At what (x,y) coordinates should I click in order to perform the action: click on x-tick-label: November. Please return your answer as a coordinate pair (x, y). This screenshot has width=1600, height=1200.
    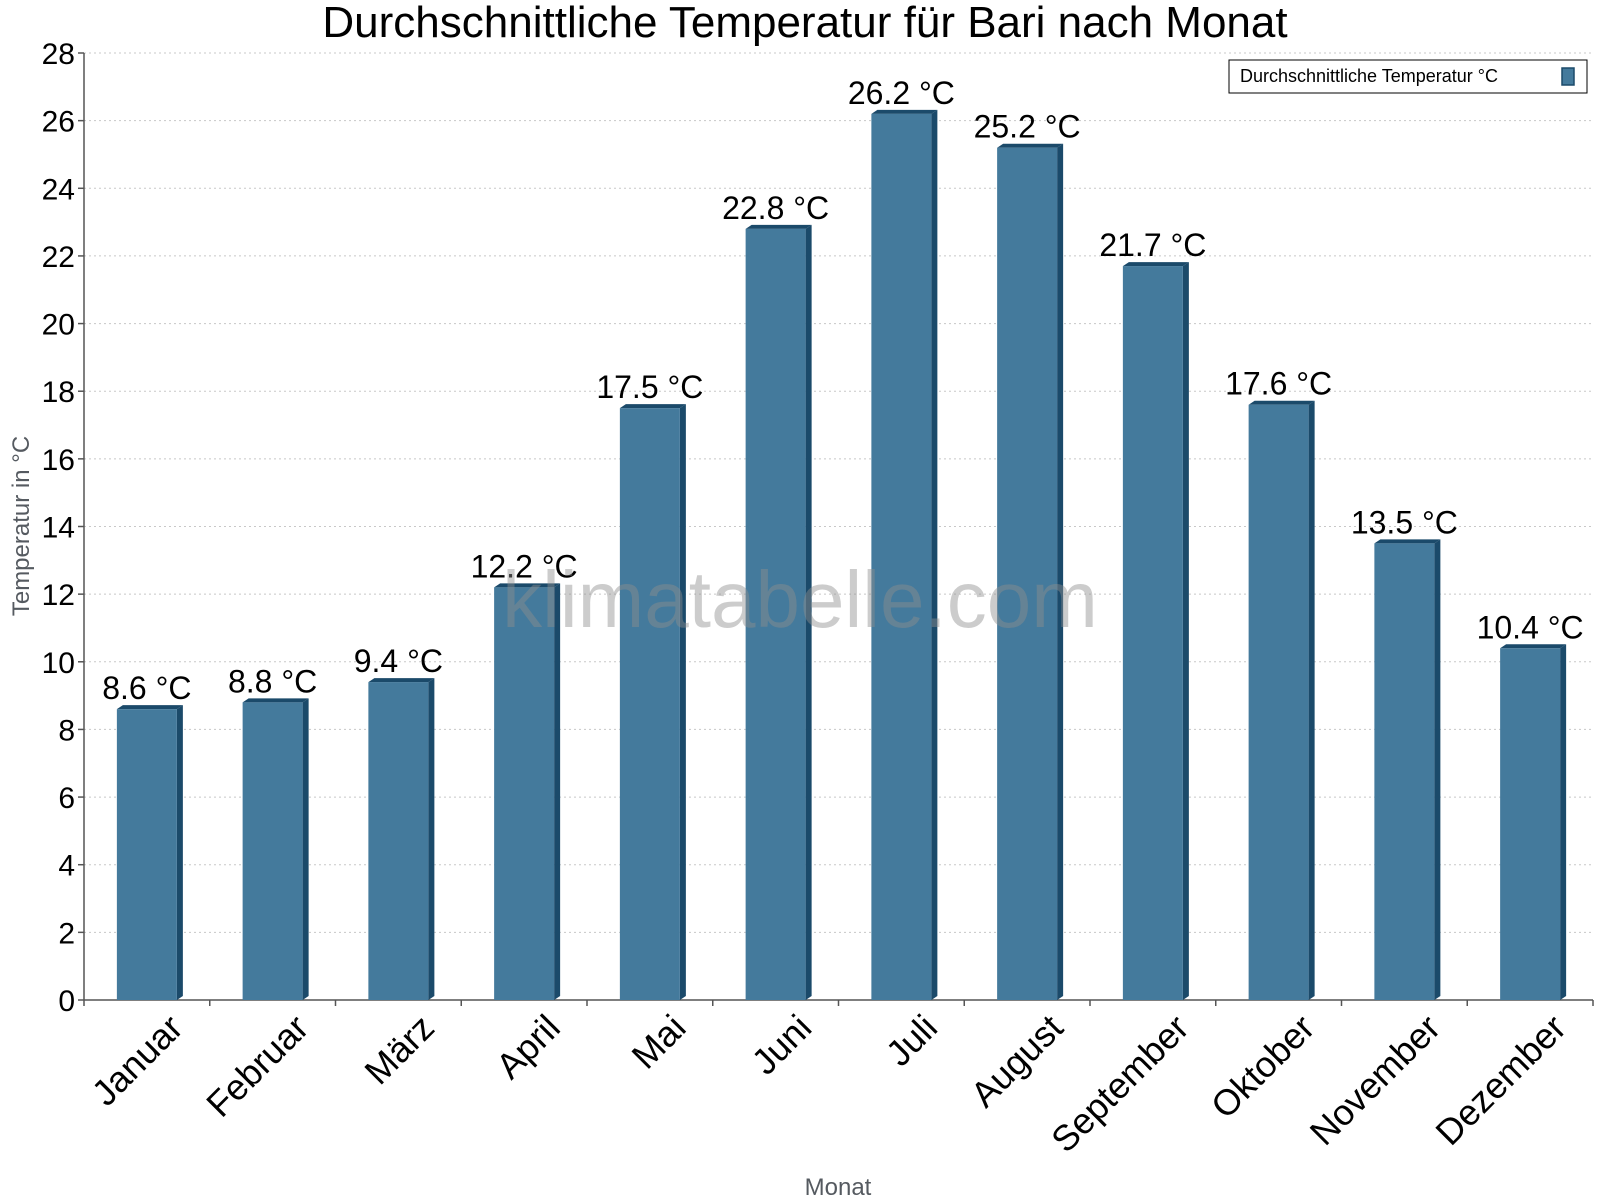
    Looking at the image, I should click on (1375, 1080).